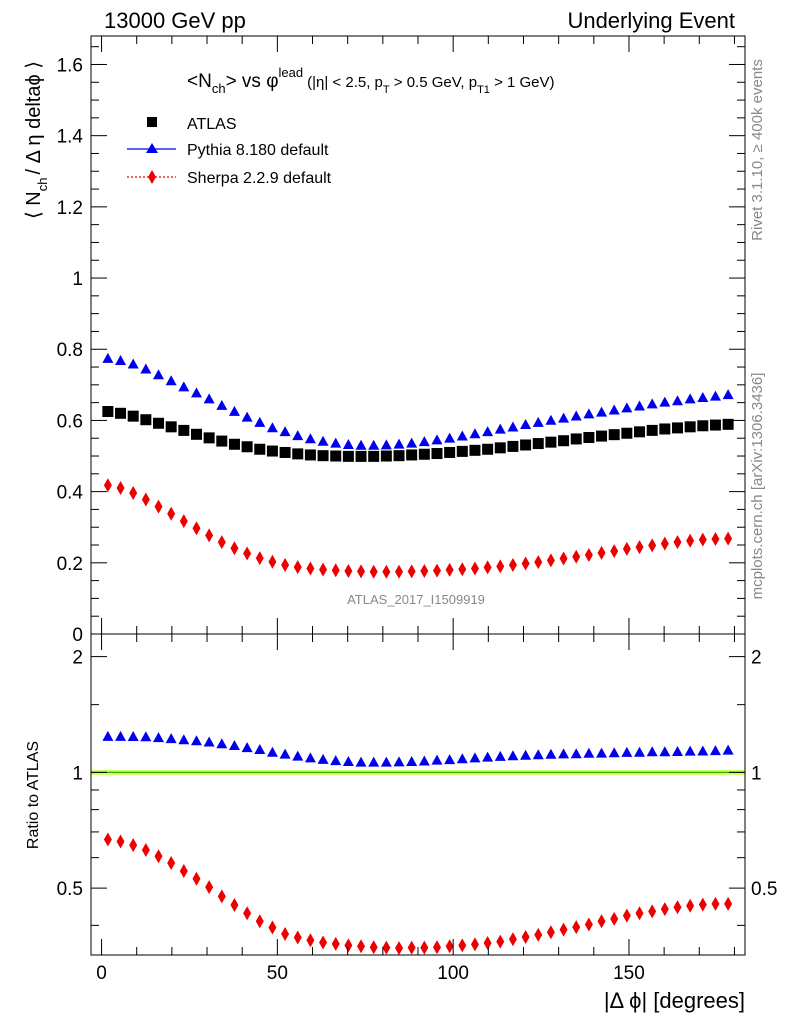 The width and height of the screenshot is (786, 1024). I want to click on legend-label-pythia: Pythia 8.180 default, so click(258, 150).